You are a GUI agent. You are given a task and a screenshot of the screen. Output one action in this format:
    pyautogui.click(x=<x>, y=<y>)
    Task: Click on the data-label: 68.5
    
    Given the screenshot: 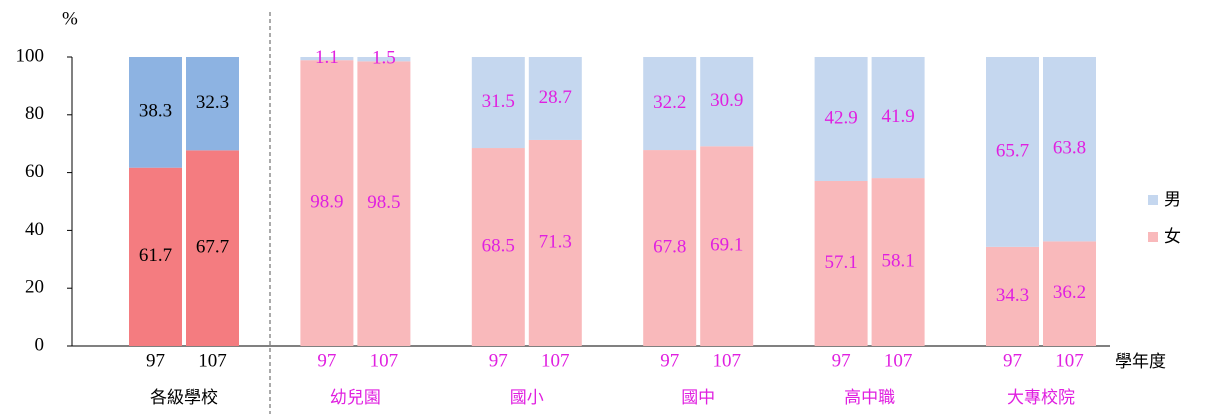 What is the action you would take?
    pyautogui.click(x=498, y=245)
    